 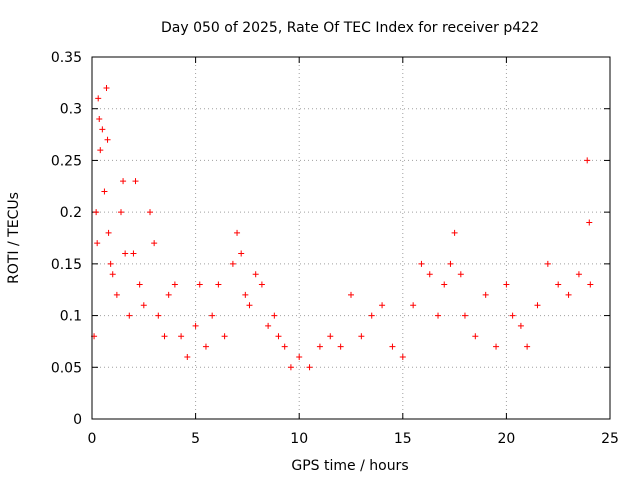 What do you see at coordinates (66, 265) in the screenshot?
I see `y-tick-label: 0.15` at bounding box center [66, 265].